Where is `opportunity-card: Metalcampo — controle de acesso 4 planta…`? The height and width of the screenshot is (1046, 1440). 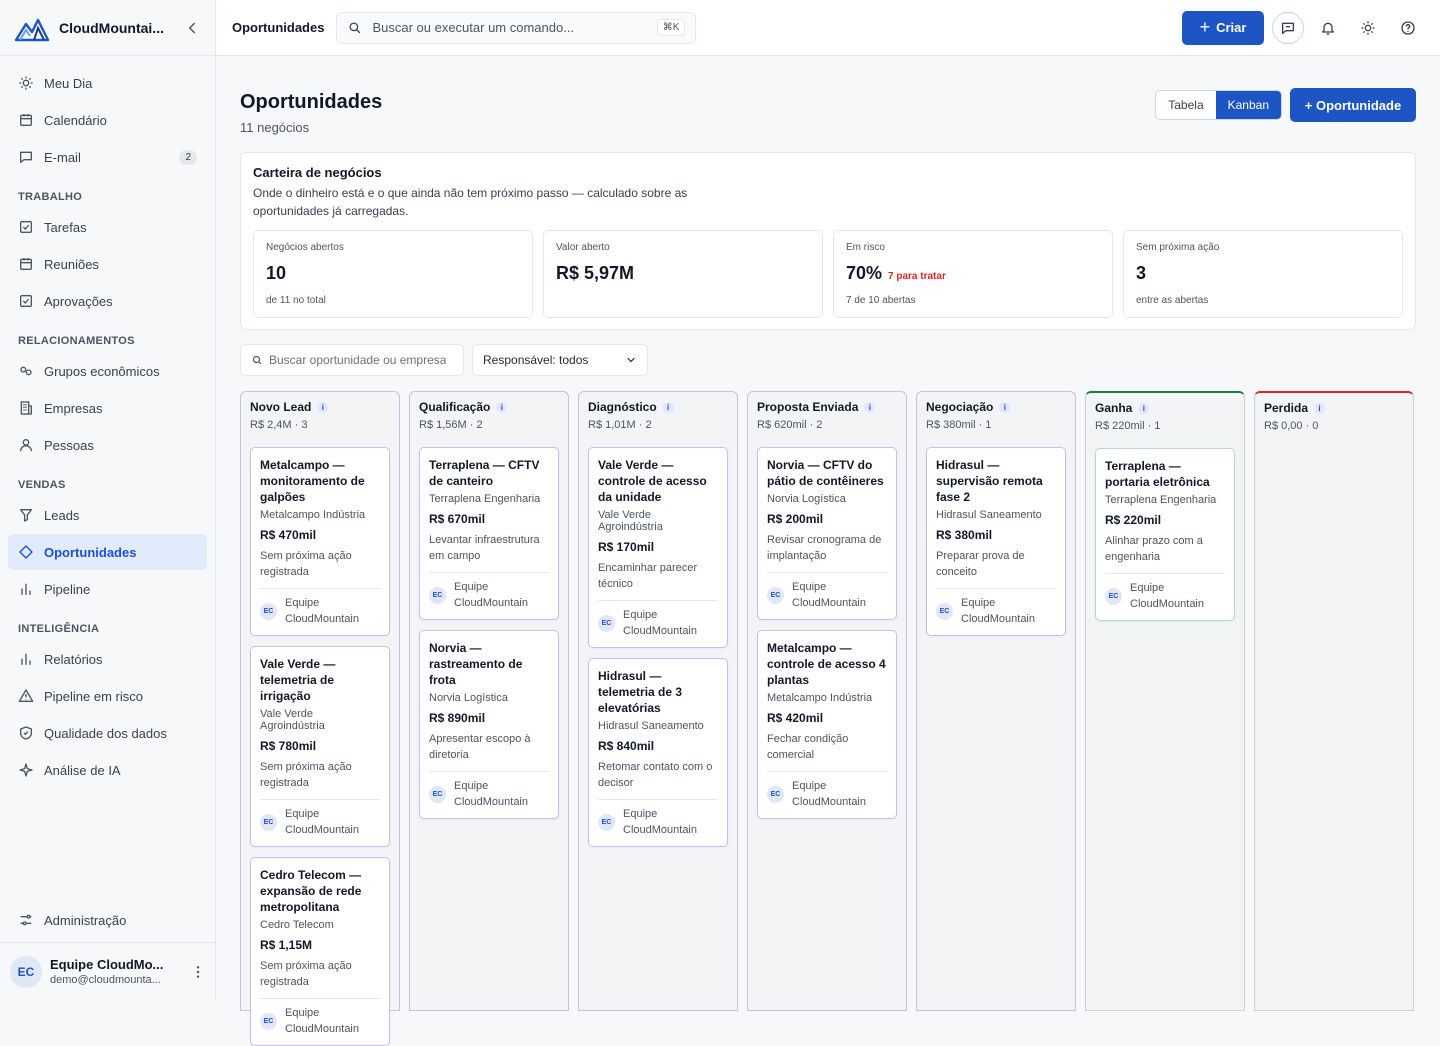 opportunity-card: Metalcampo — controle de acesso 4 planta… is located at coordinates (827, 724).